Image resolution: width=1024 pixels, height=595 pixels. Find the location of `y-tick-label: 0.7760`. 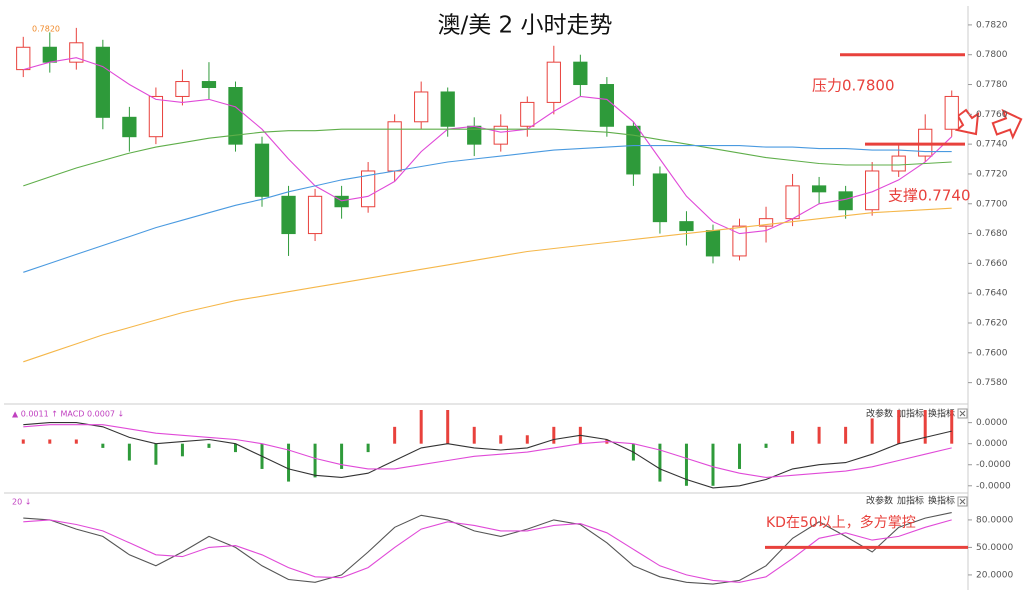

y-tick-label: 0.7760 is located at coordinates (992, 115).